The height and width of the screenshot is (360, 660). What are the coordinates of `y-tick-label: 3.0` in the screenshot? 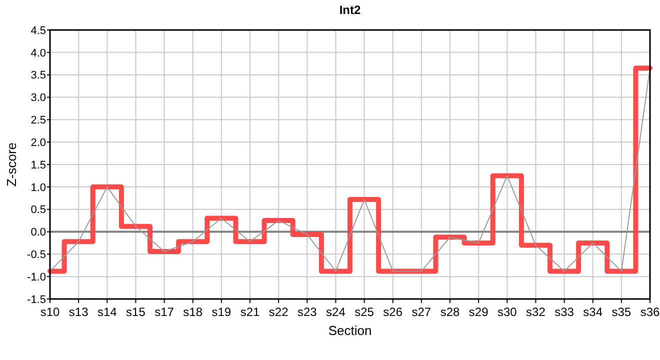 It's located at (38, 98).